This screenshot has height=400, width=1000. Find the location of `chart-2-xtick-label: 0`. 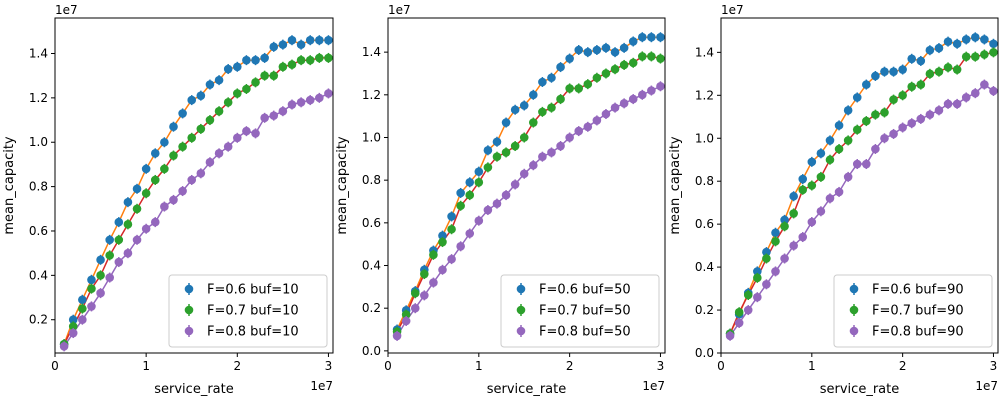

chart-2-xtick-label: 0 is located at coordinates (388, 366).